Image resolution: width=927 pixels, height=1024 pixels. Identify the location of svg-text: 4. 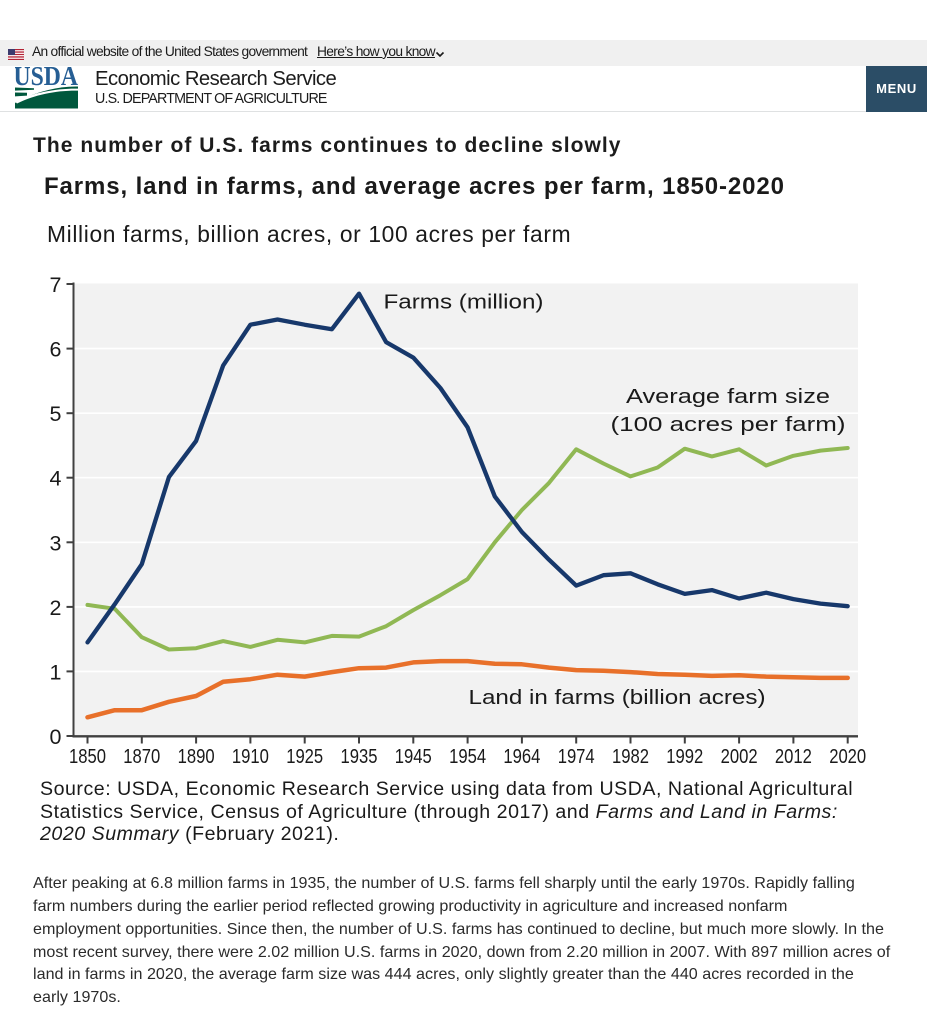
(56, 479).